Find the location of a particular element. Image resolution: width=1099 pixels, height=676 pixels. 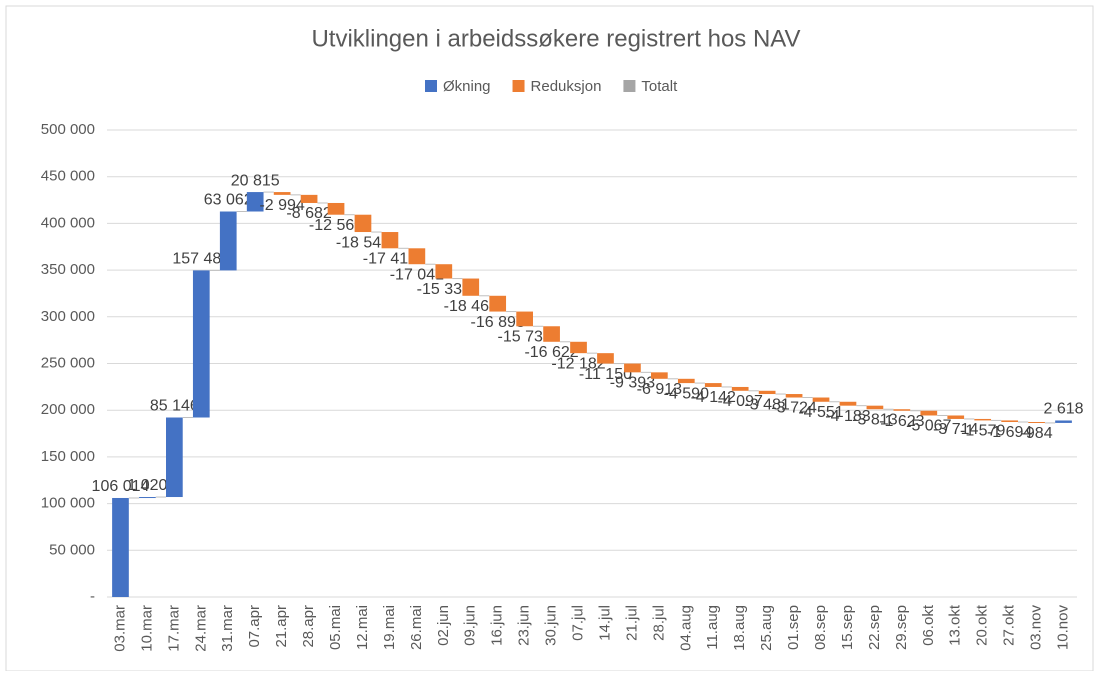

x-tick-label: 18.aug is located at coordinates (739, 628).